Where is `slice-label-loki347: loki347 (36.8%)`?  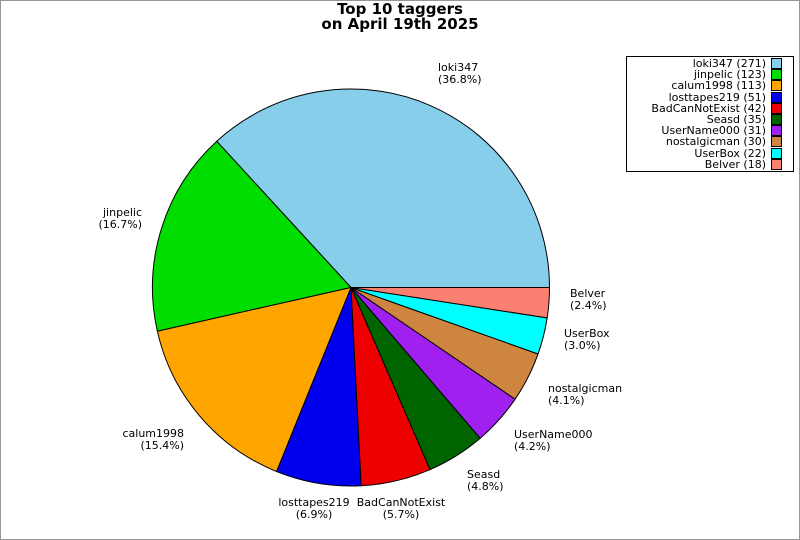
slice-label-loki347: loki347 (36.8%) is located at coordinates (460, 73).